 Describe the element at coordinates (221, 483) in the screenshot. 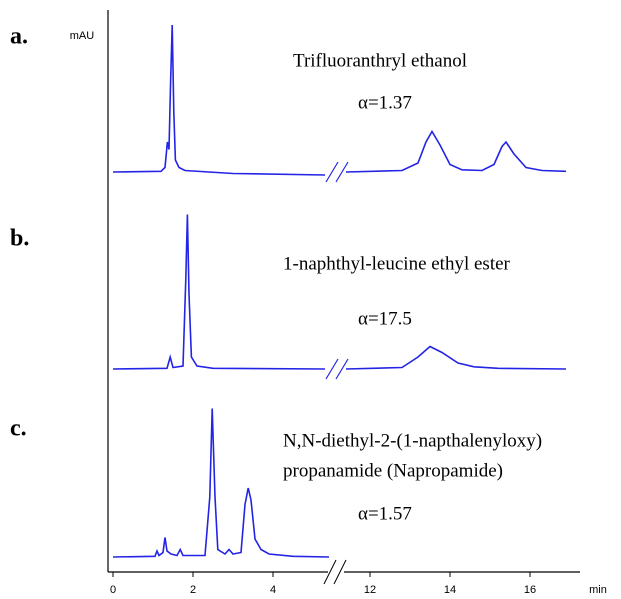

I see `trace` at that location.